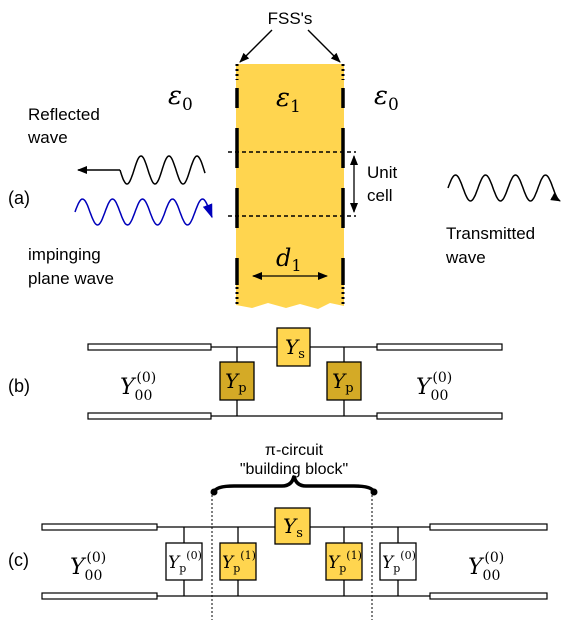 The height and width of the screenshot is (624, 567). I want to click on y00-right-label-c: Y00(0), so click(486, 567).